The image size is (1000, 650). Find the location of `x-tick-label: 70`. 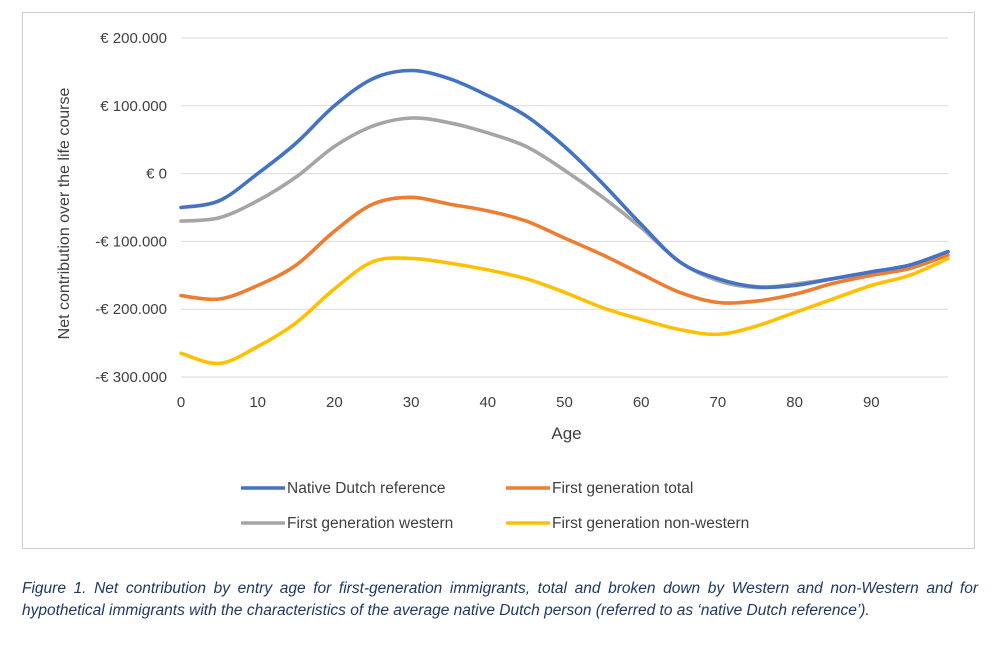

x-tick-label: 70 is located at coordinates (718, 402).